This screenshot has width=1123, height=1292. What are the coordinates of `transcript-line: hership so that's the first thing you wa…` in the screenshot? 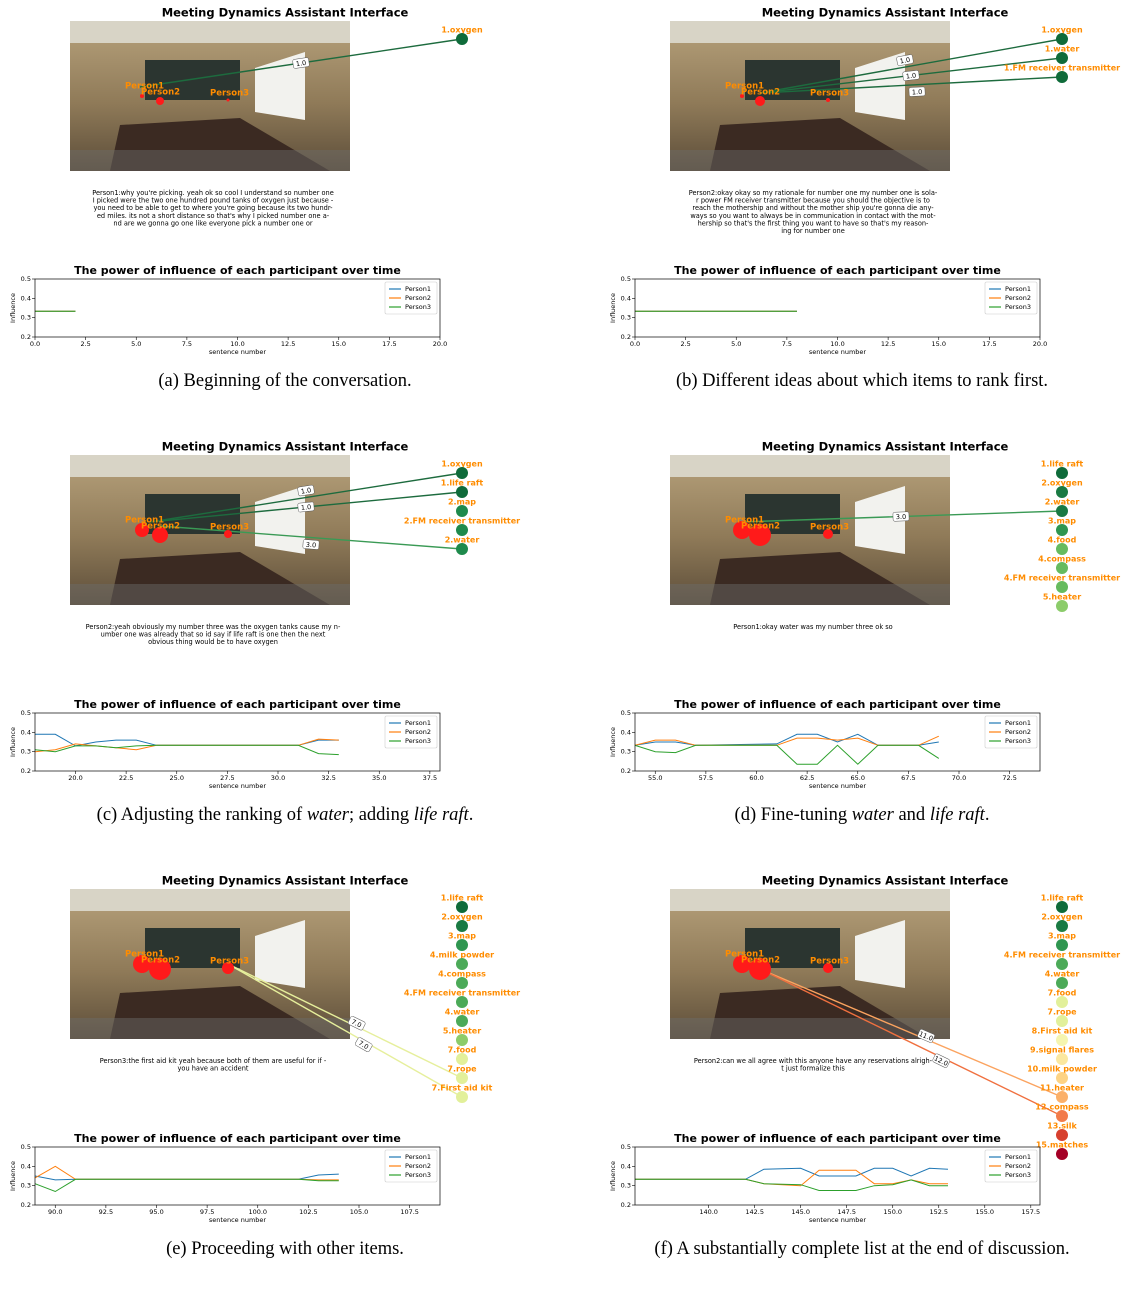 It's located at (813, 223).